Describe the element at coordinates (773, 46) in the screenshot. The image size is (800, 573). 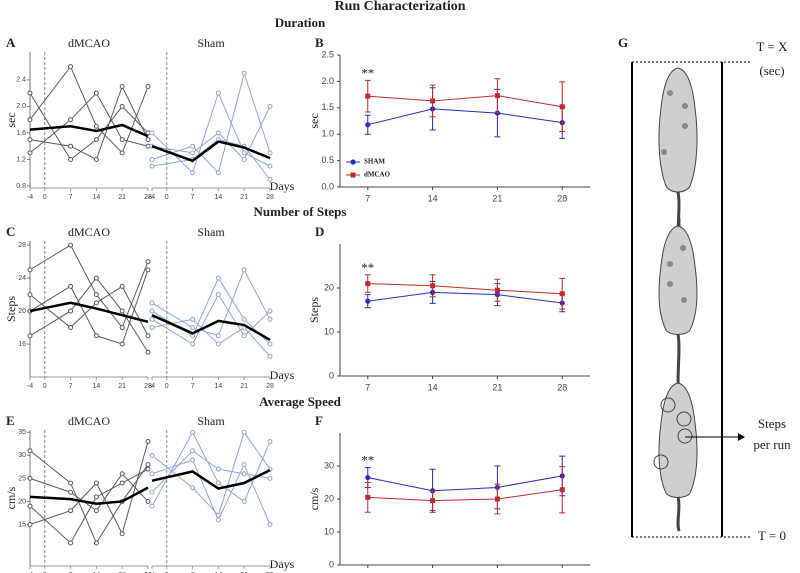
I see `time-label: T = X` at that location.